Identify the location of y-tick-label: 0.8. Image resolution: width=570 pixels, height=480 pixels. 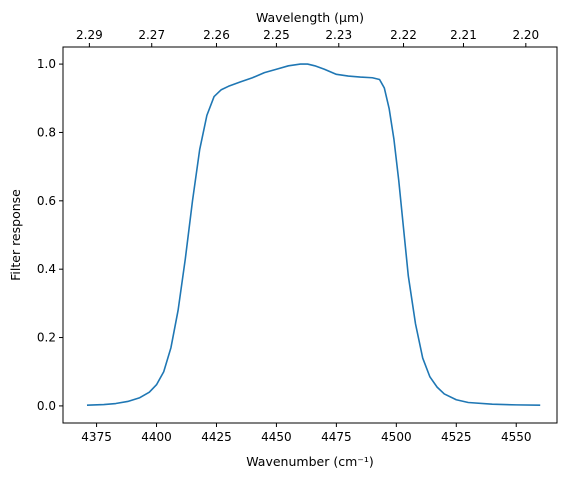
(46, 132).